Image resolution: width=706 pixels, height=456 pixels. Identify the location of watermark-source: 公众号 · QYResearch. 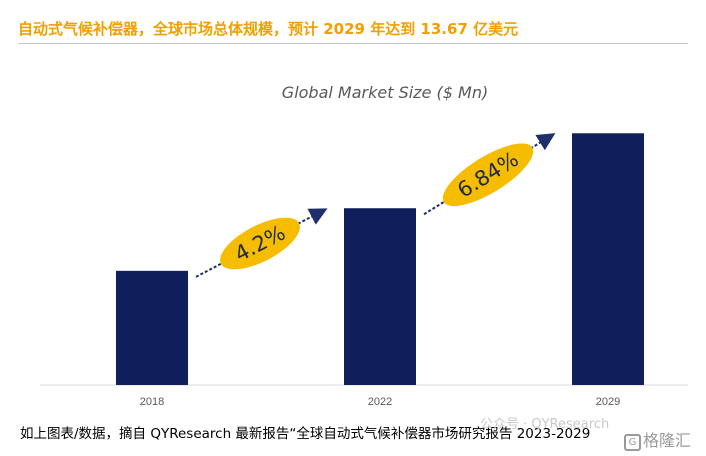
(545, 424).